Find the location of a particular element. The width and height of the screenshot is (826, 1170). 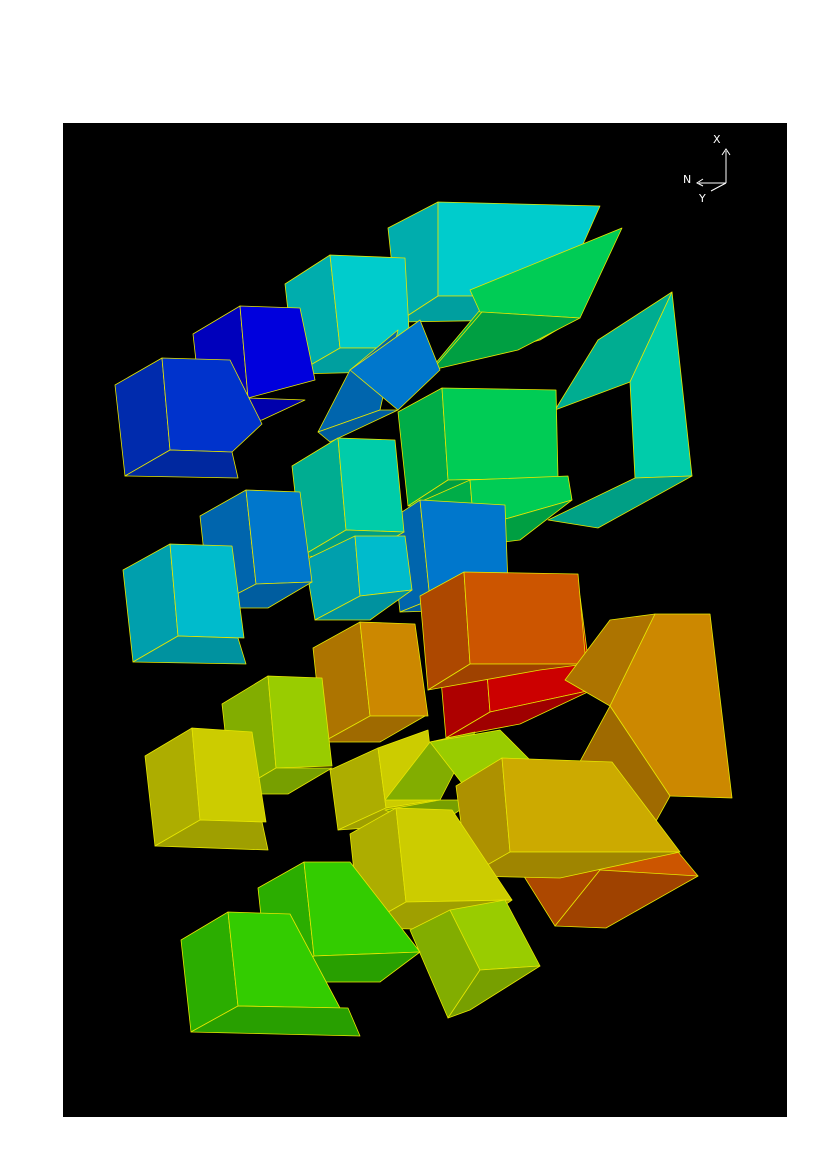

block-8-front-face is located at coordinates (500, 434).